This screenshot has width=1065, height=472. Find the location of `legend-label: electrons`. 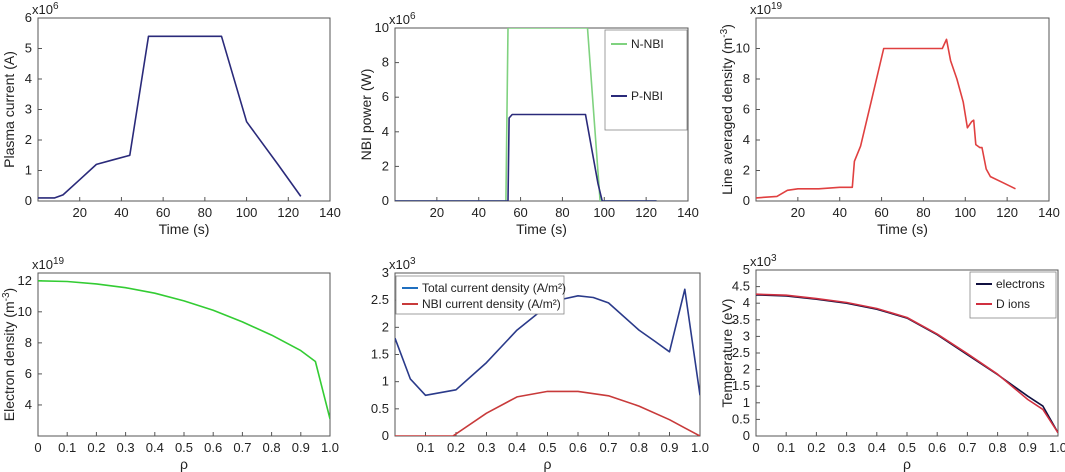

legend-label: electrons is located at coordinates (1020, 284).